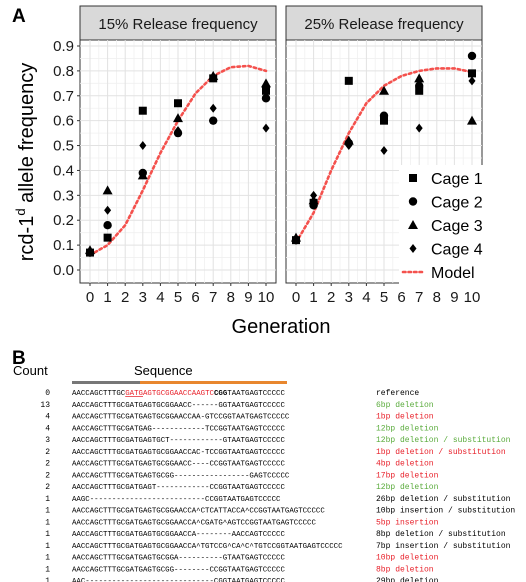 This screenshot has height=582, width=526. What do you see at coordinates (413, 178) in the screenshot?
I see `legend-key-square` at bounding box center [413, 178].